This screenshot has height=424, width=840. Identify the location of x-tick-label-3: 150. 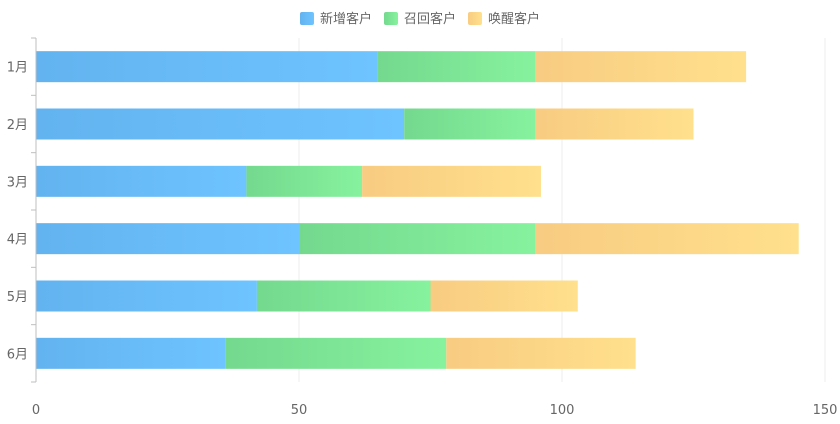
(825, 410).